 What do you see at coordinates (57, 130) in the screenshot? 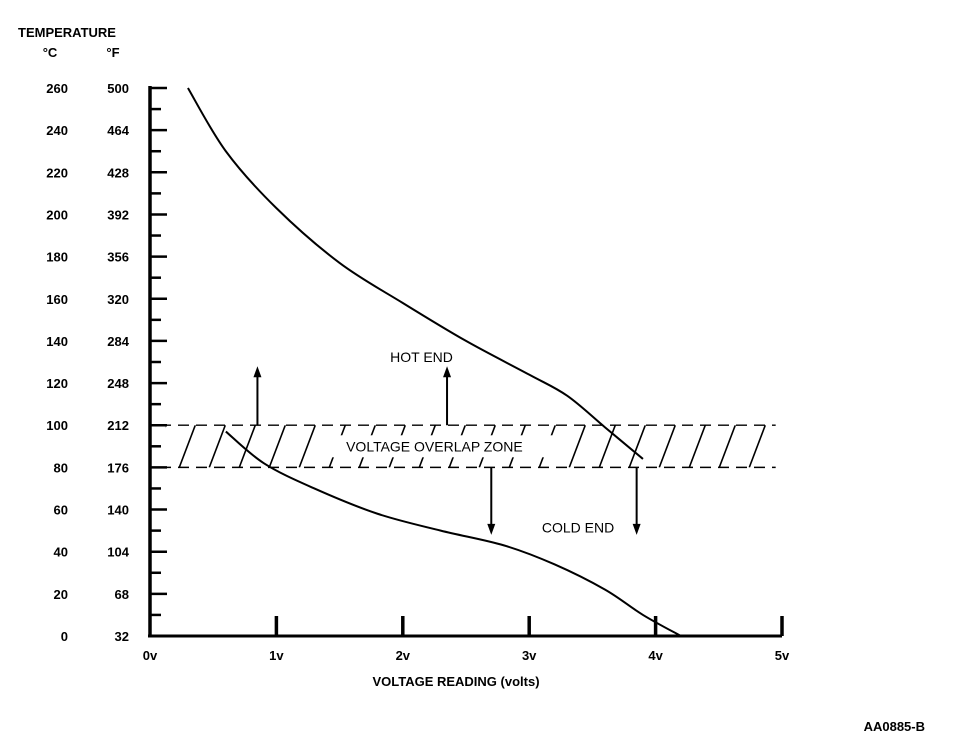
I see `y-tick-label-c: 240` at bounding box center [57, 130].